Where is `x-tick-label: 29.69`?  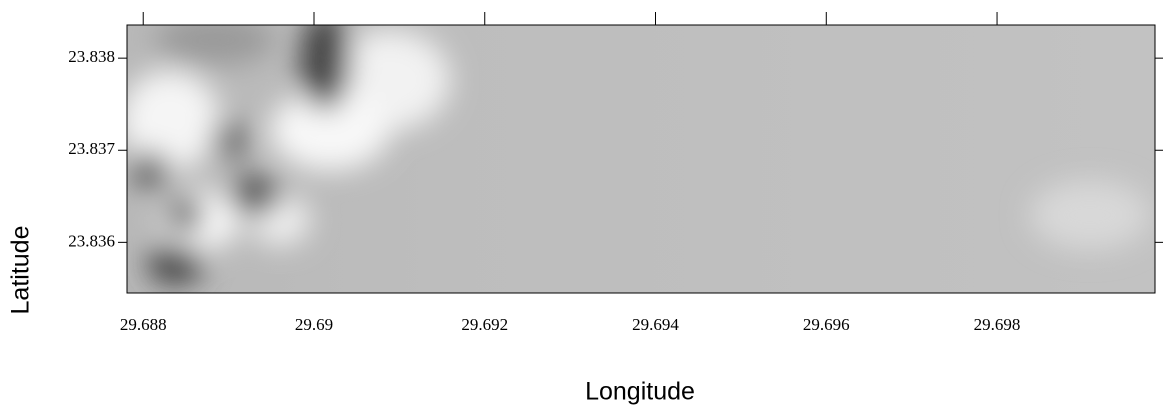 x-tick-label: 29.69 is located at coordinates (314, 324).